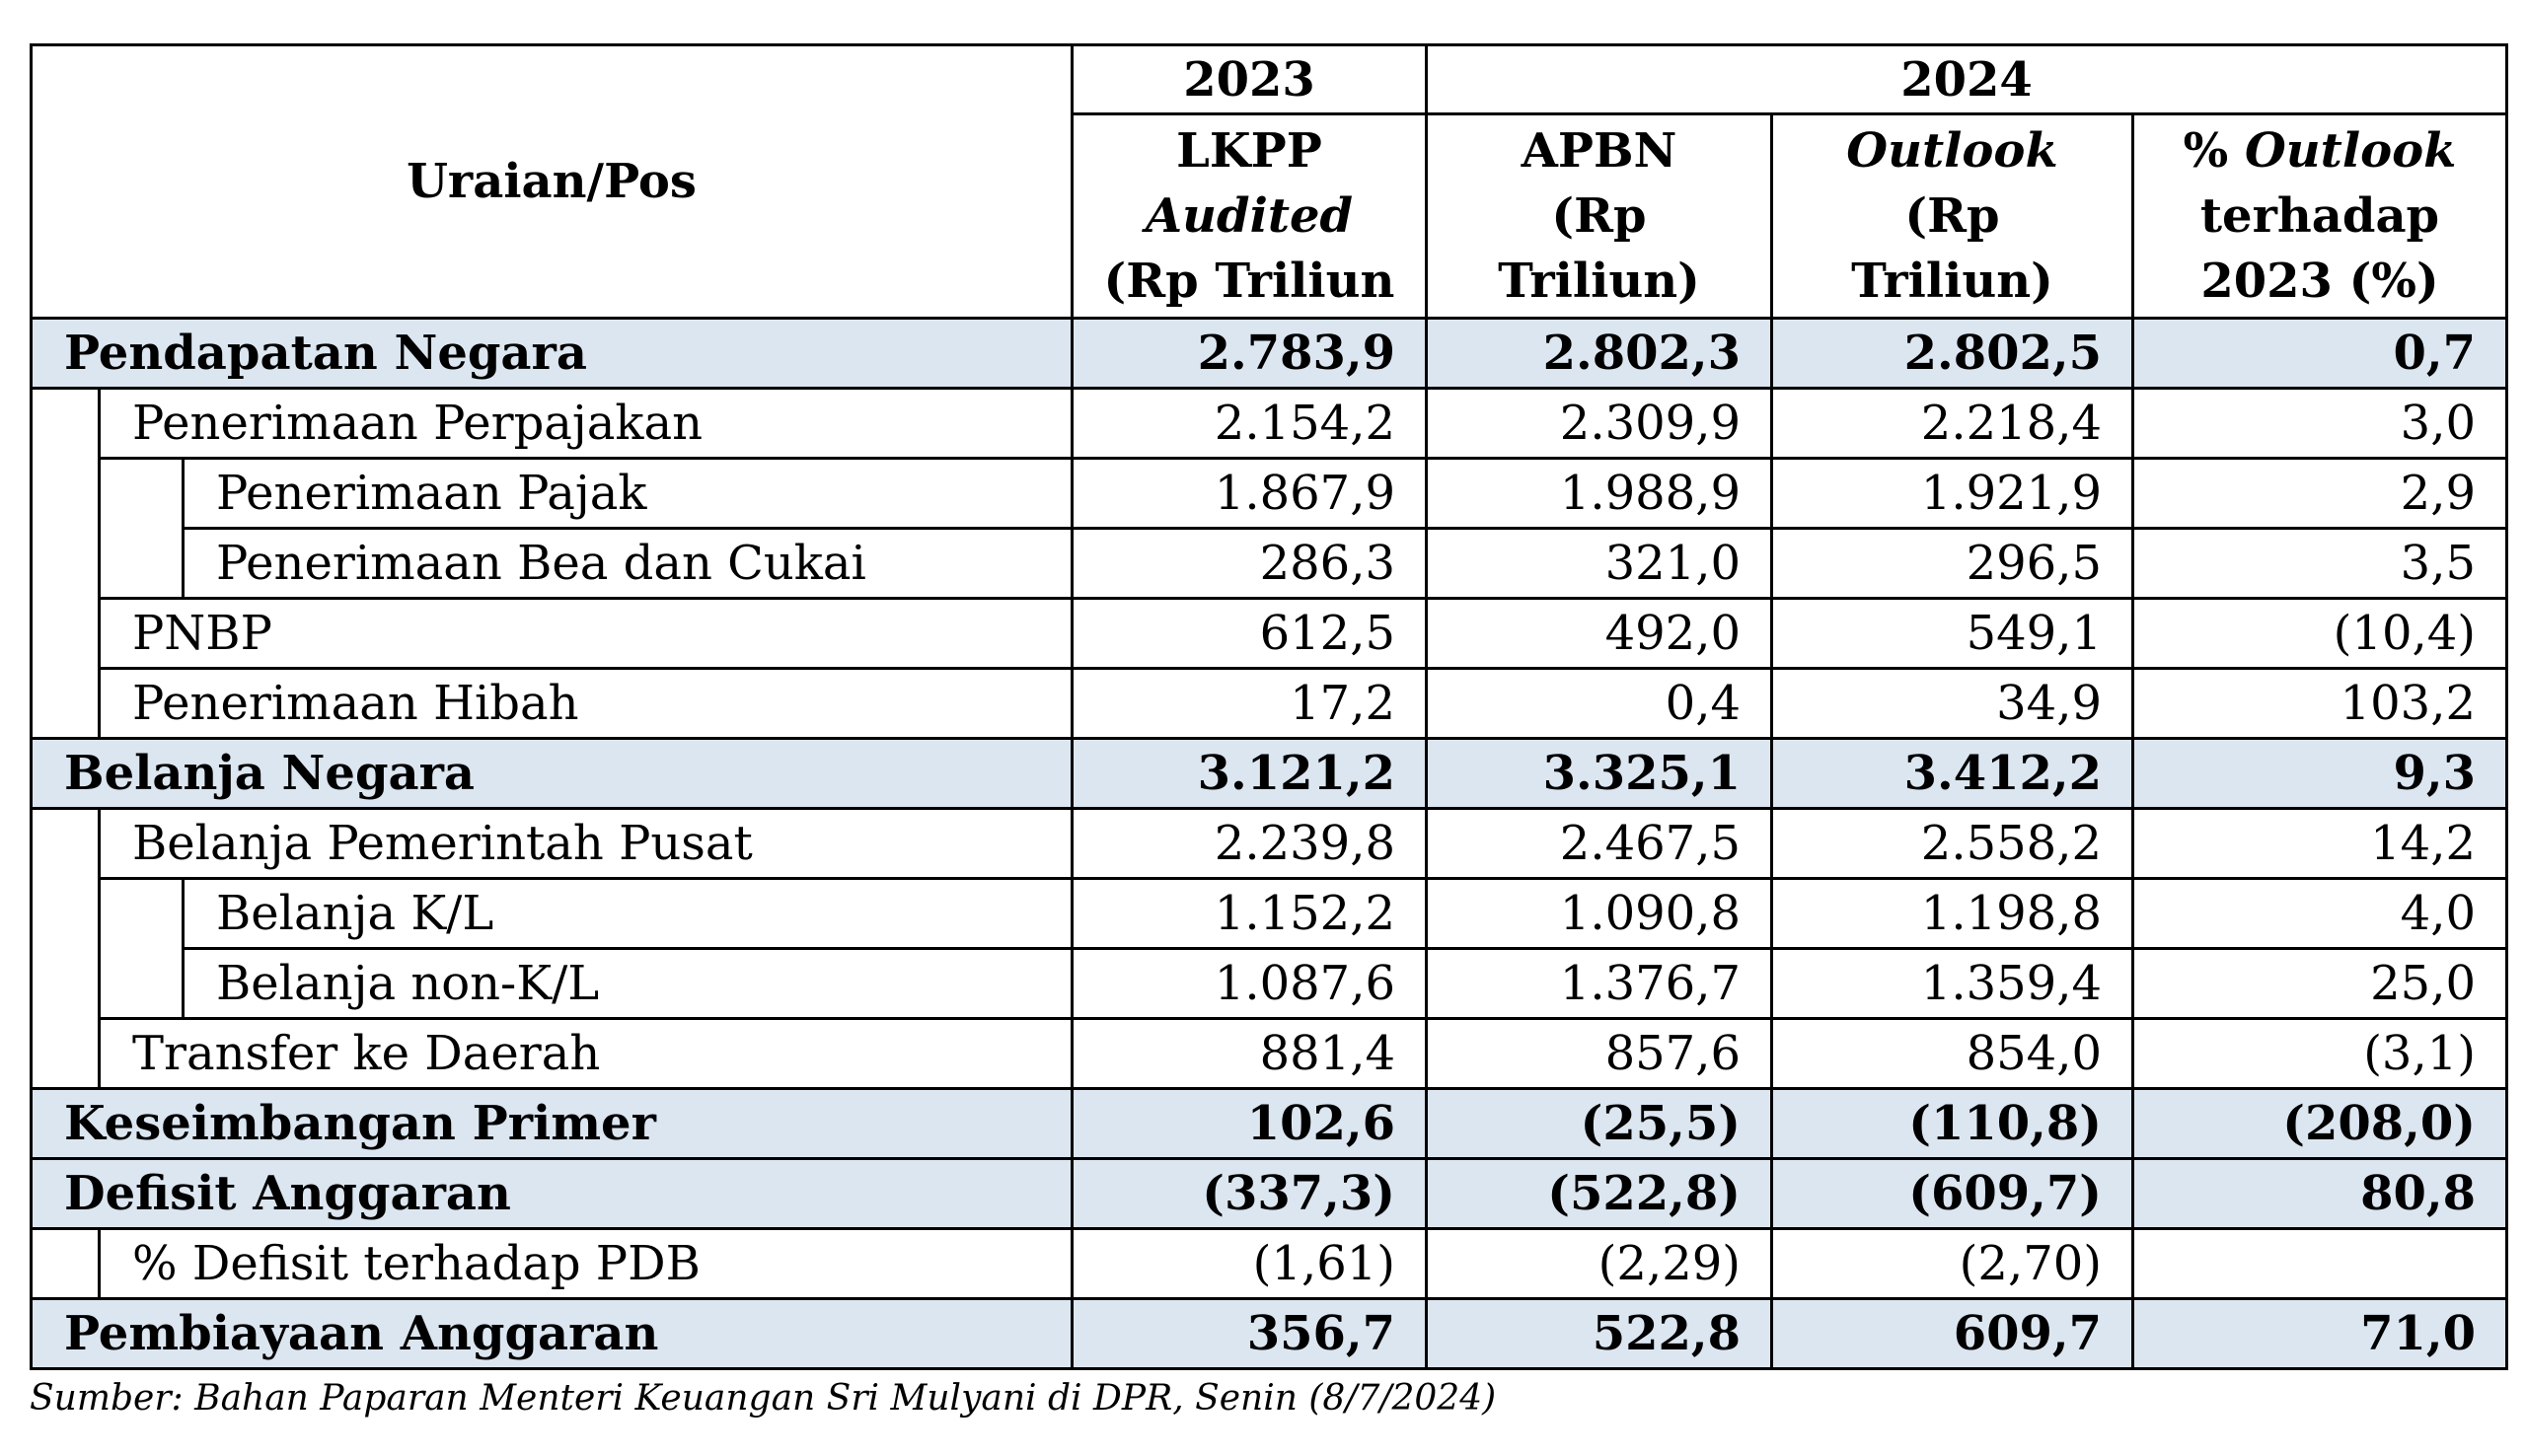 Image resolution: width=2526 pixels, height=1456 pixels. Describe the element at coordinates (586, 423) in the screenshot. I see `row-label: Penerimaan Perpajakan` at that location.